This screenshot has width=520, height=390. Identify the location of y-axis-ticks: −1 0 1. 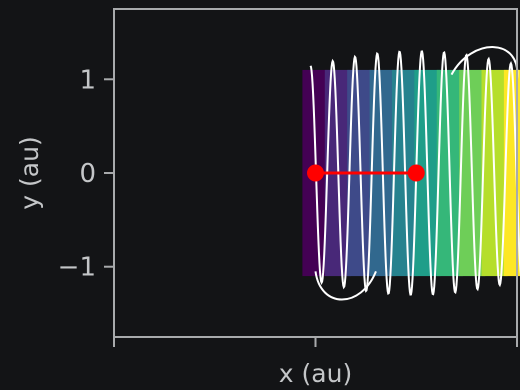
(86, 174).